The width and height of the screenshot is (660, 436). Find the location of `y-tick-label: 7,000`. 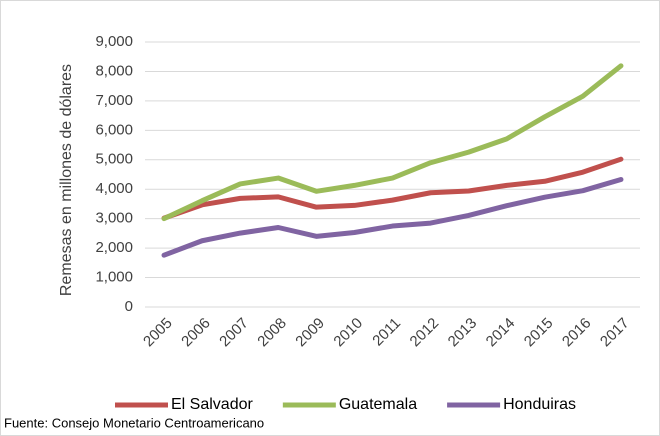

y-tick-label: 7,000 is located at coordinates (114, 100).